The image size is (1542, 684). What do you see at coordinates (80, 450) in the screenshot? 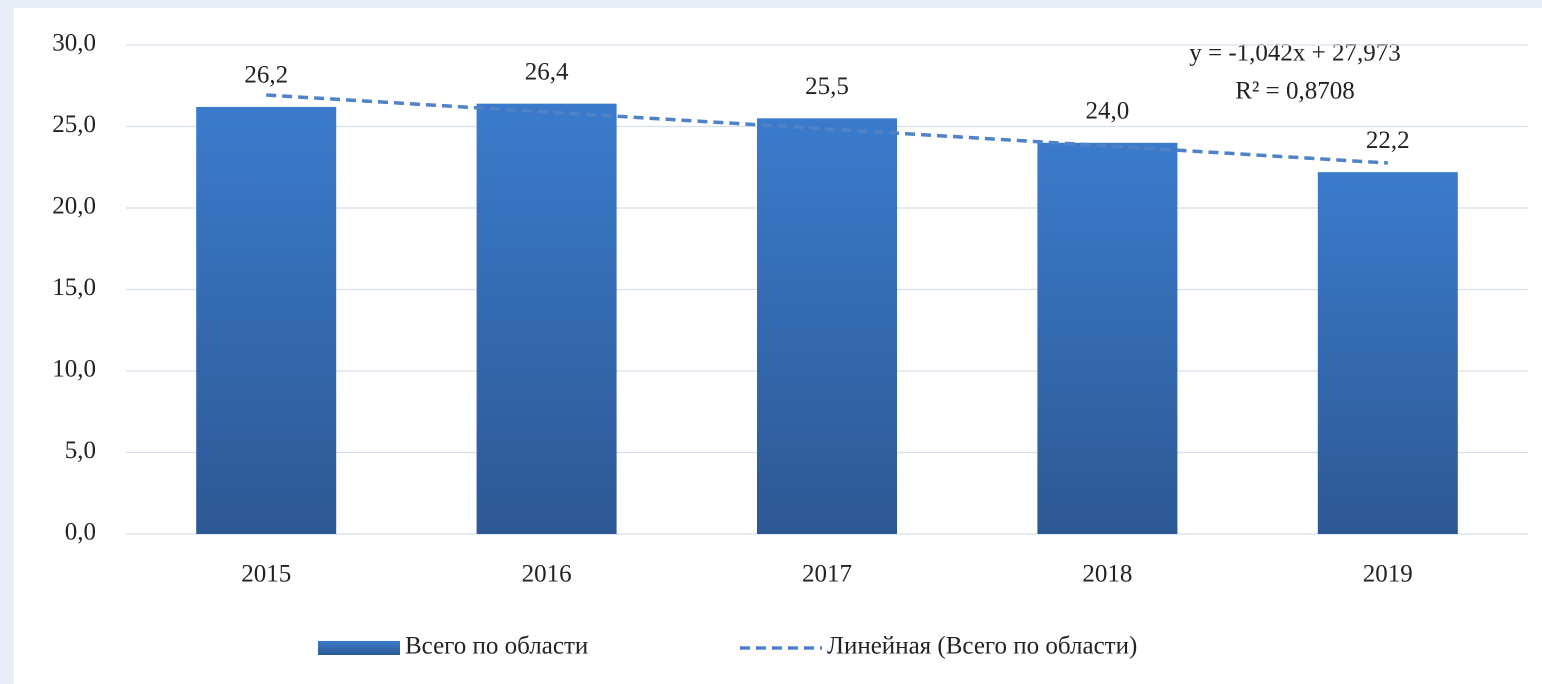
I see `y-tick-label: 5,0` at bounding box center [80, 450].